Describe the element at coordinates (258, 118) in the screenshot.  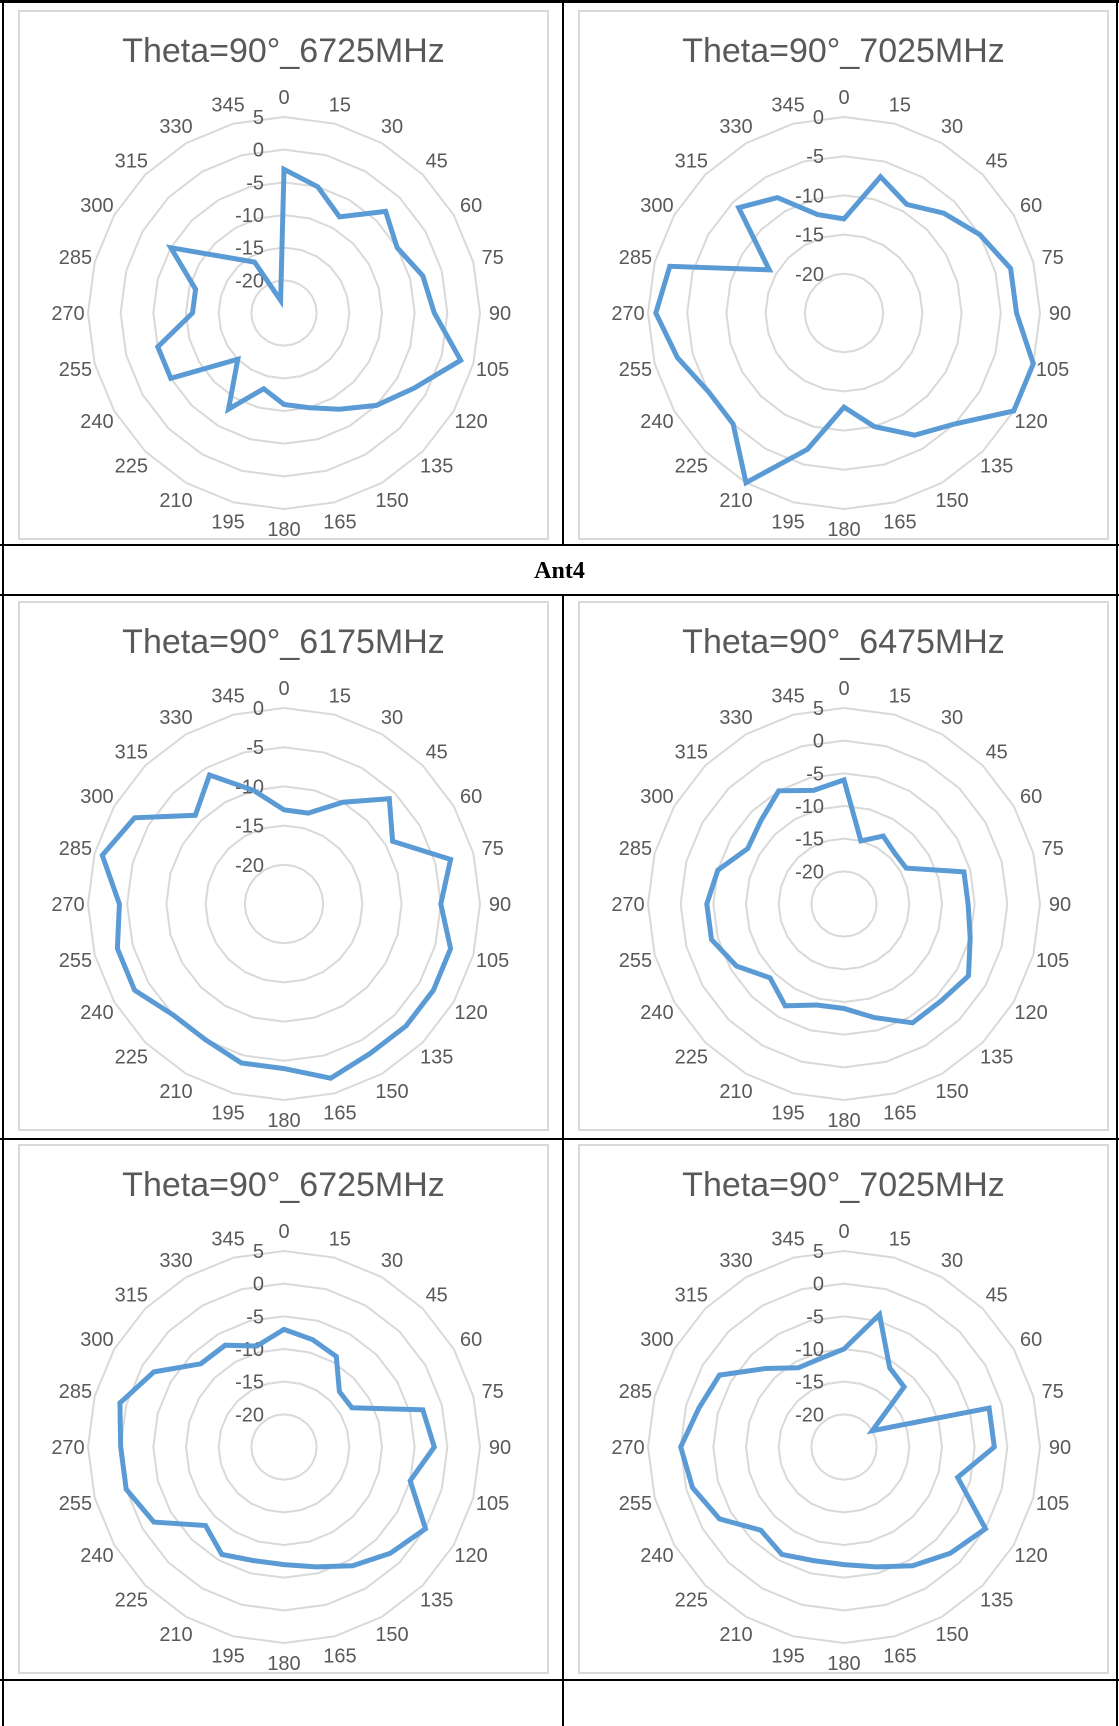
I see `radial-tick-label: 5` at that location.